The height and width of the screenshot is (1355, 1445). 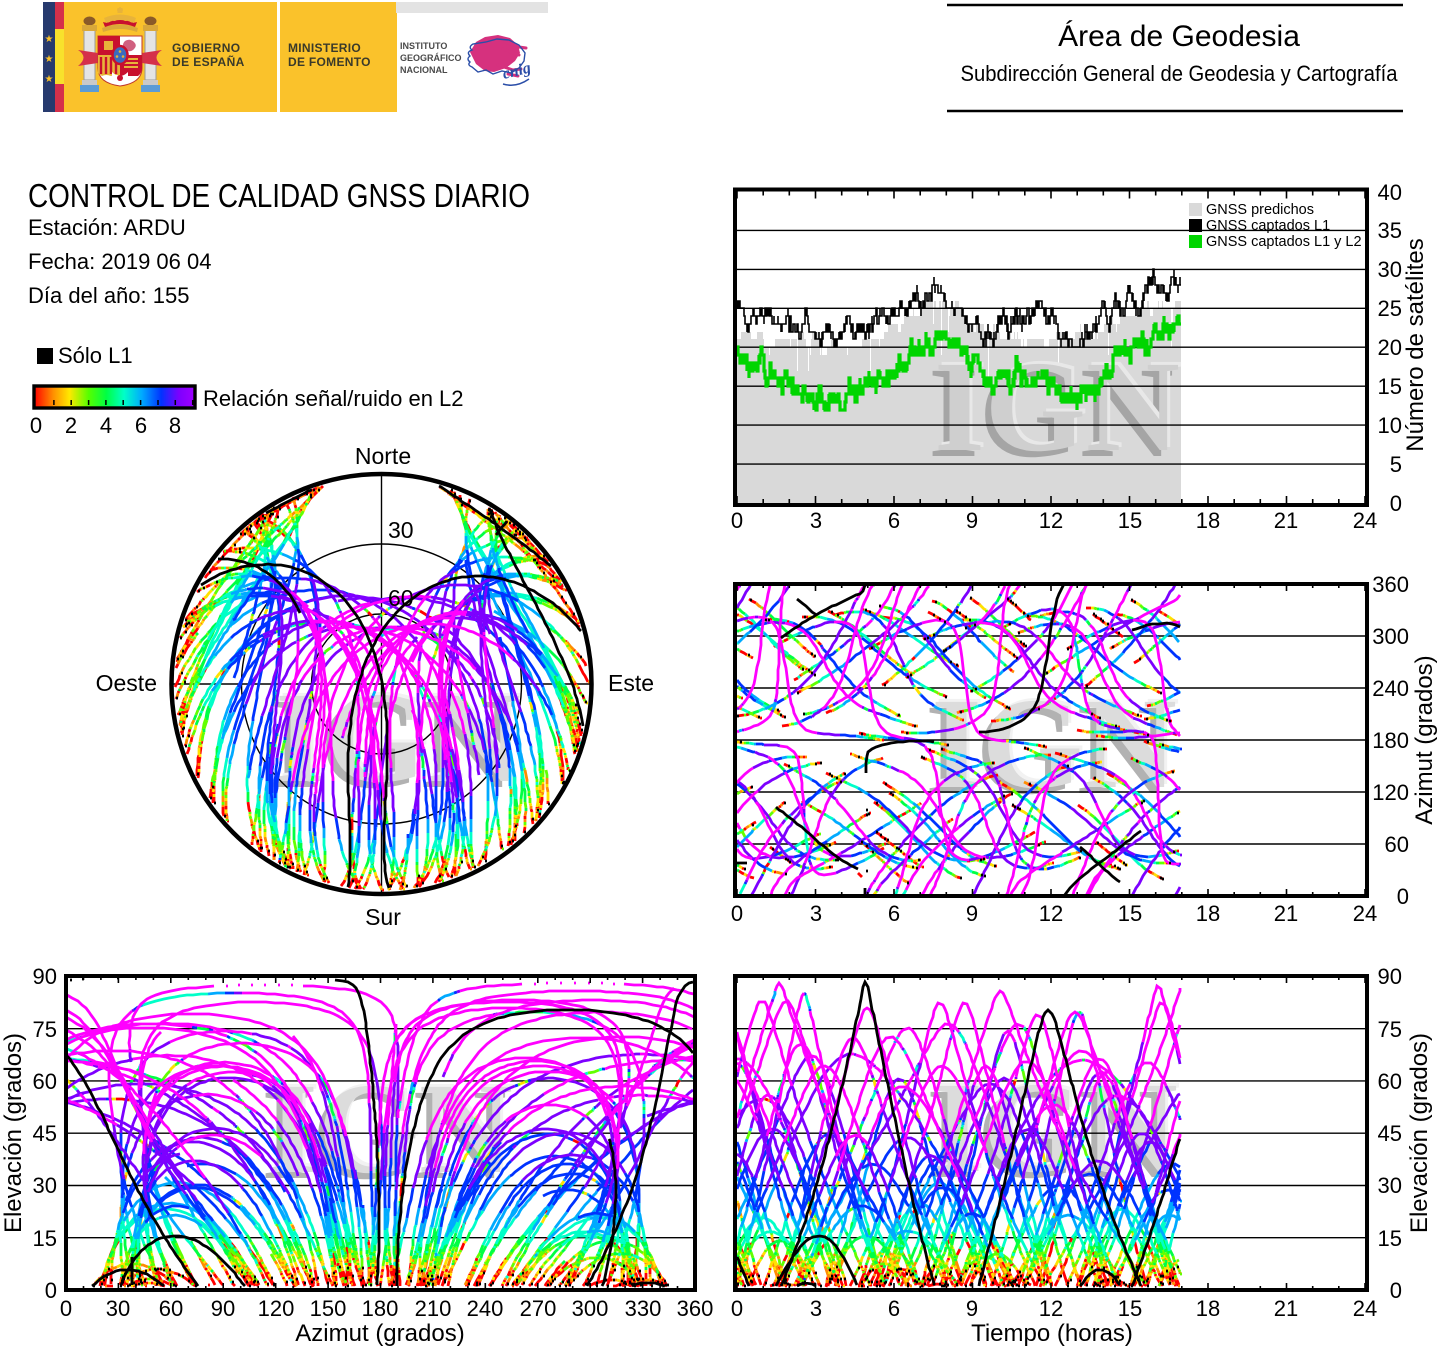 I want to click on svg-text: 2, so click(x=71, y=425).